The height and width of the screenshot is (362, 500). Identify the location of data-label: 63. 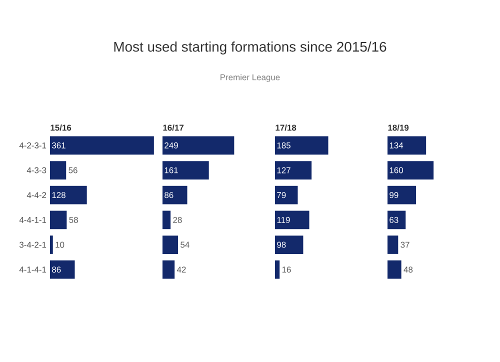
(394, 219).